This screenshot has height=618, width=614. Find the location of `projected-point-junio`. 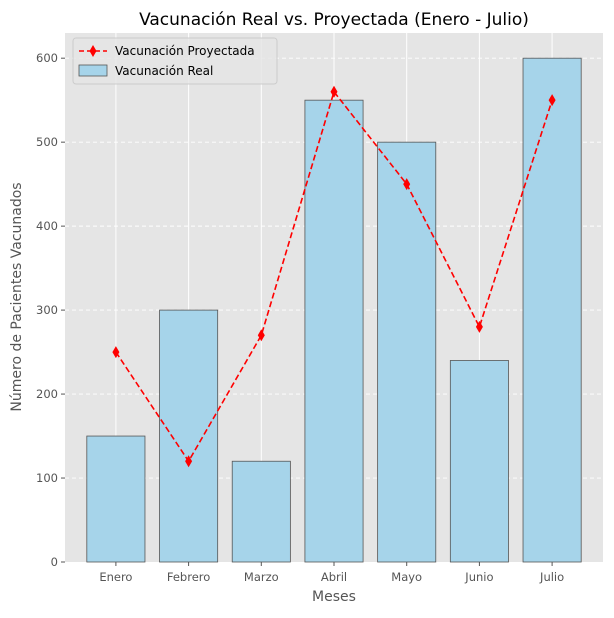

projected-point-junio is located at coordinates (479, 326).